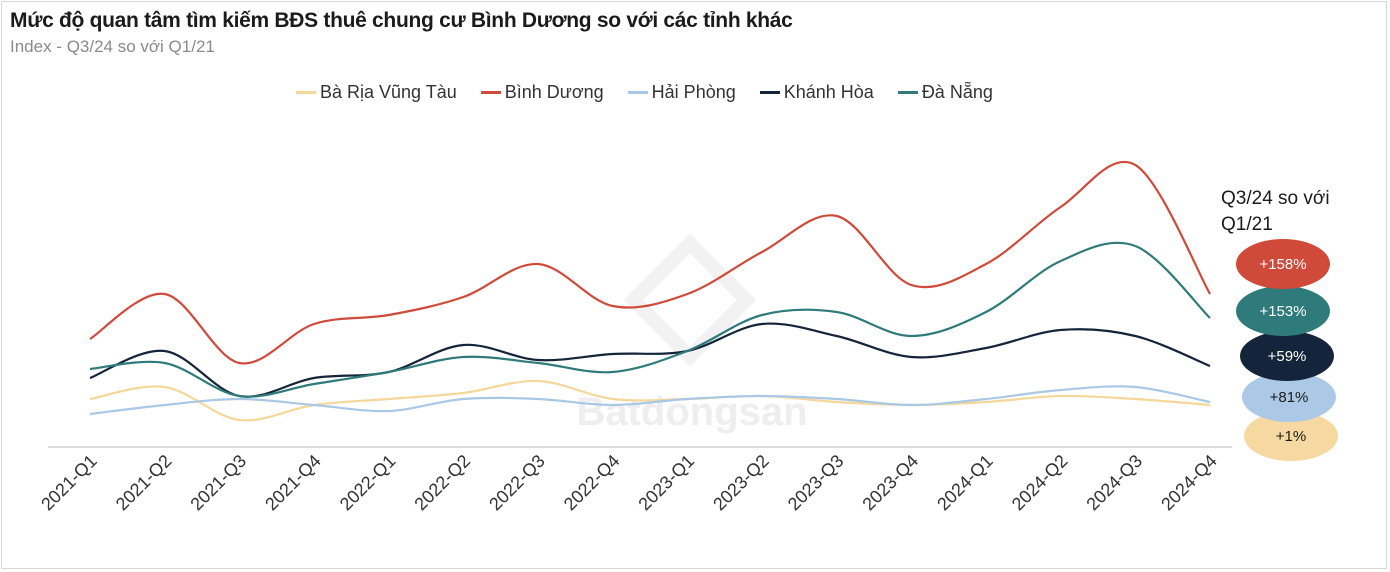 The image size is (1390, 572). I want to click on change-badge: +59%, so click(1287, 356).